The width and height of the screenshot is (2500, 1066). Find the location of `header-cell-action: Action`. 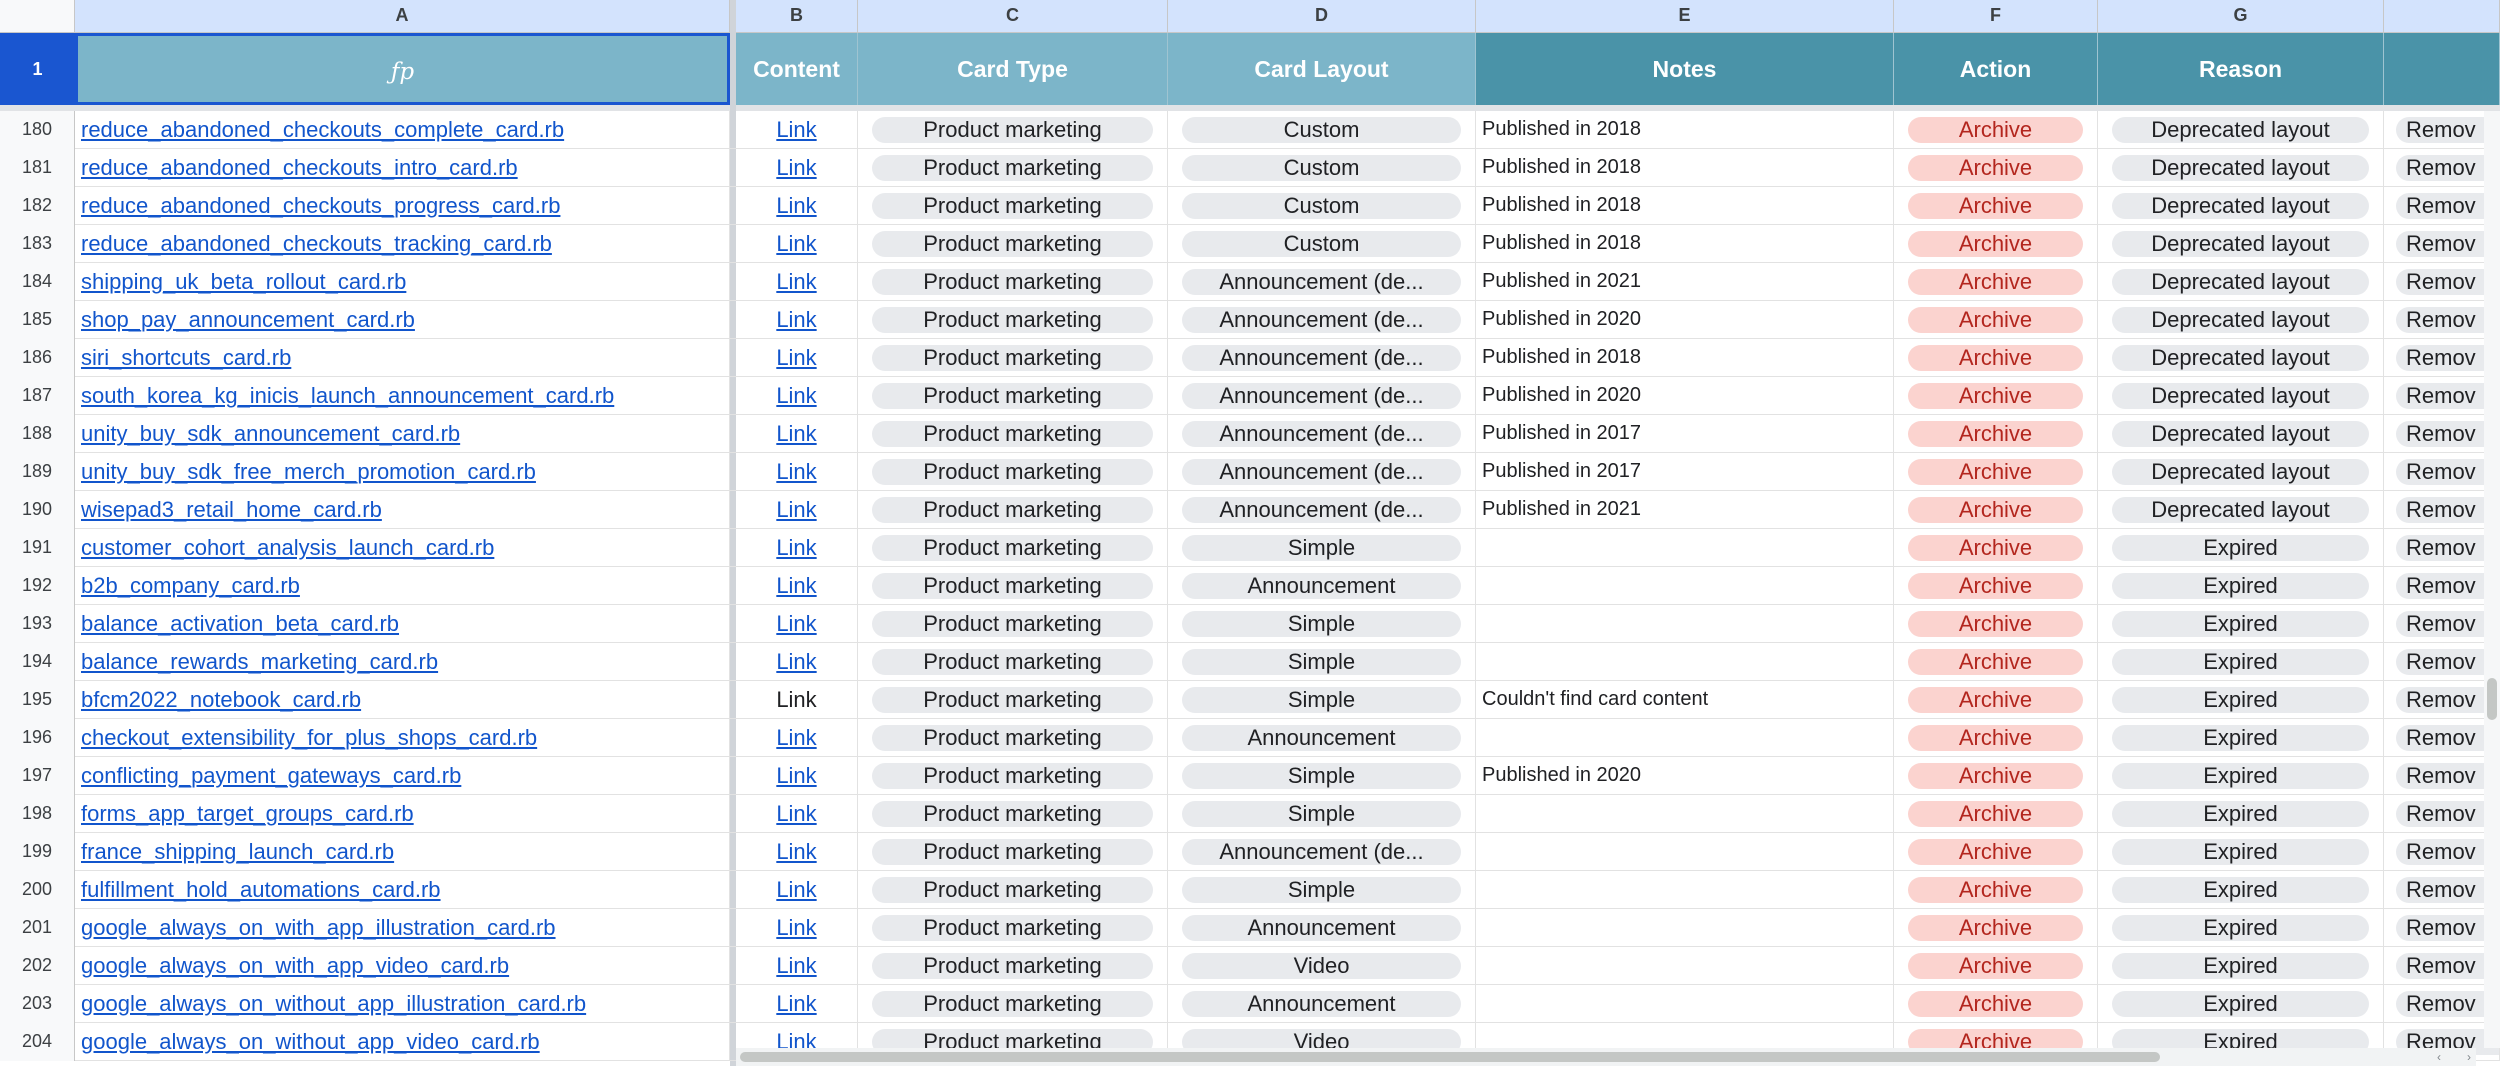

header-cell-action: Action is located at coordinates (1996, 69).